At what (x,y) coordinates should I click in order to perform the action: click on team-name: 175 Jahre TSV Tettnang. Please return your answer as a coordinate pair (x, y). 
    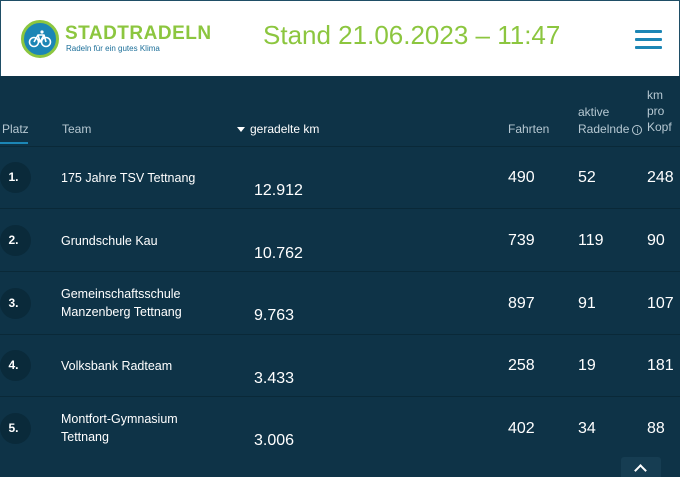
    Looking at the image, I should click on (151, 178).